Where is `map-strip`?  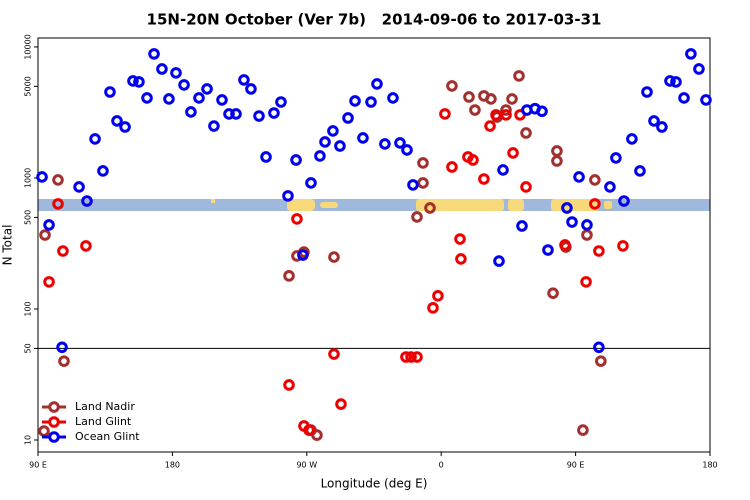 map-strip is located at coordinates (374, 205).